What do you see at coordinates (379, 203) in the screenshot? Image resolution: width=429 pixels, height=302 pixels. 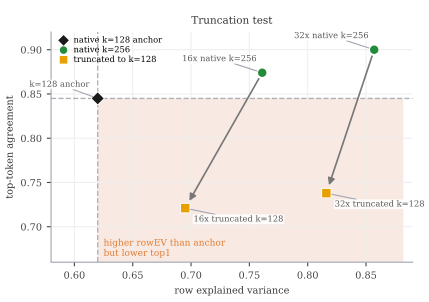 I see `annotation: 32x truncated k=128` at bounding box center [379, 203].